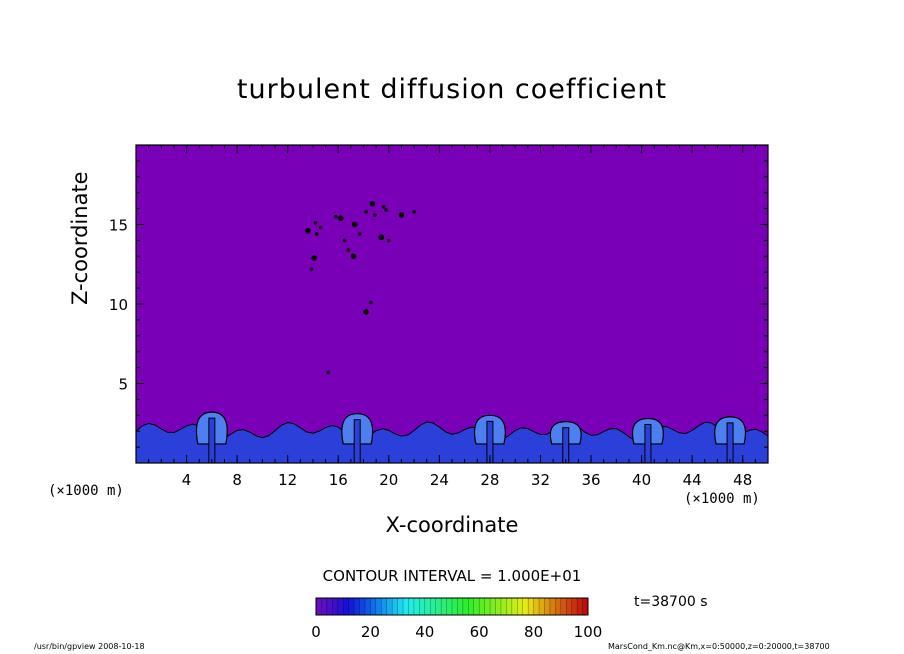 The image size is (904, 654). Describe the element at coordinates (439, 480) in the screenshot. I see `x-tick-label: 24` at that location.